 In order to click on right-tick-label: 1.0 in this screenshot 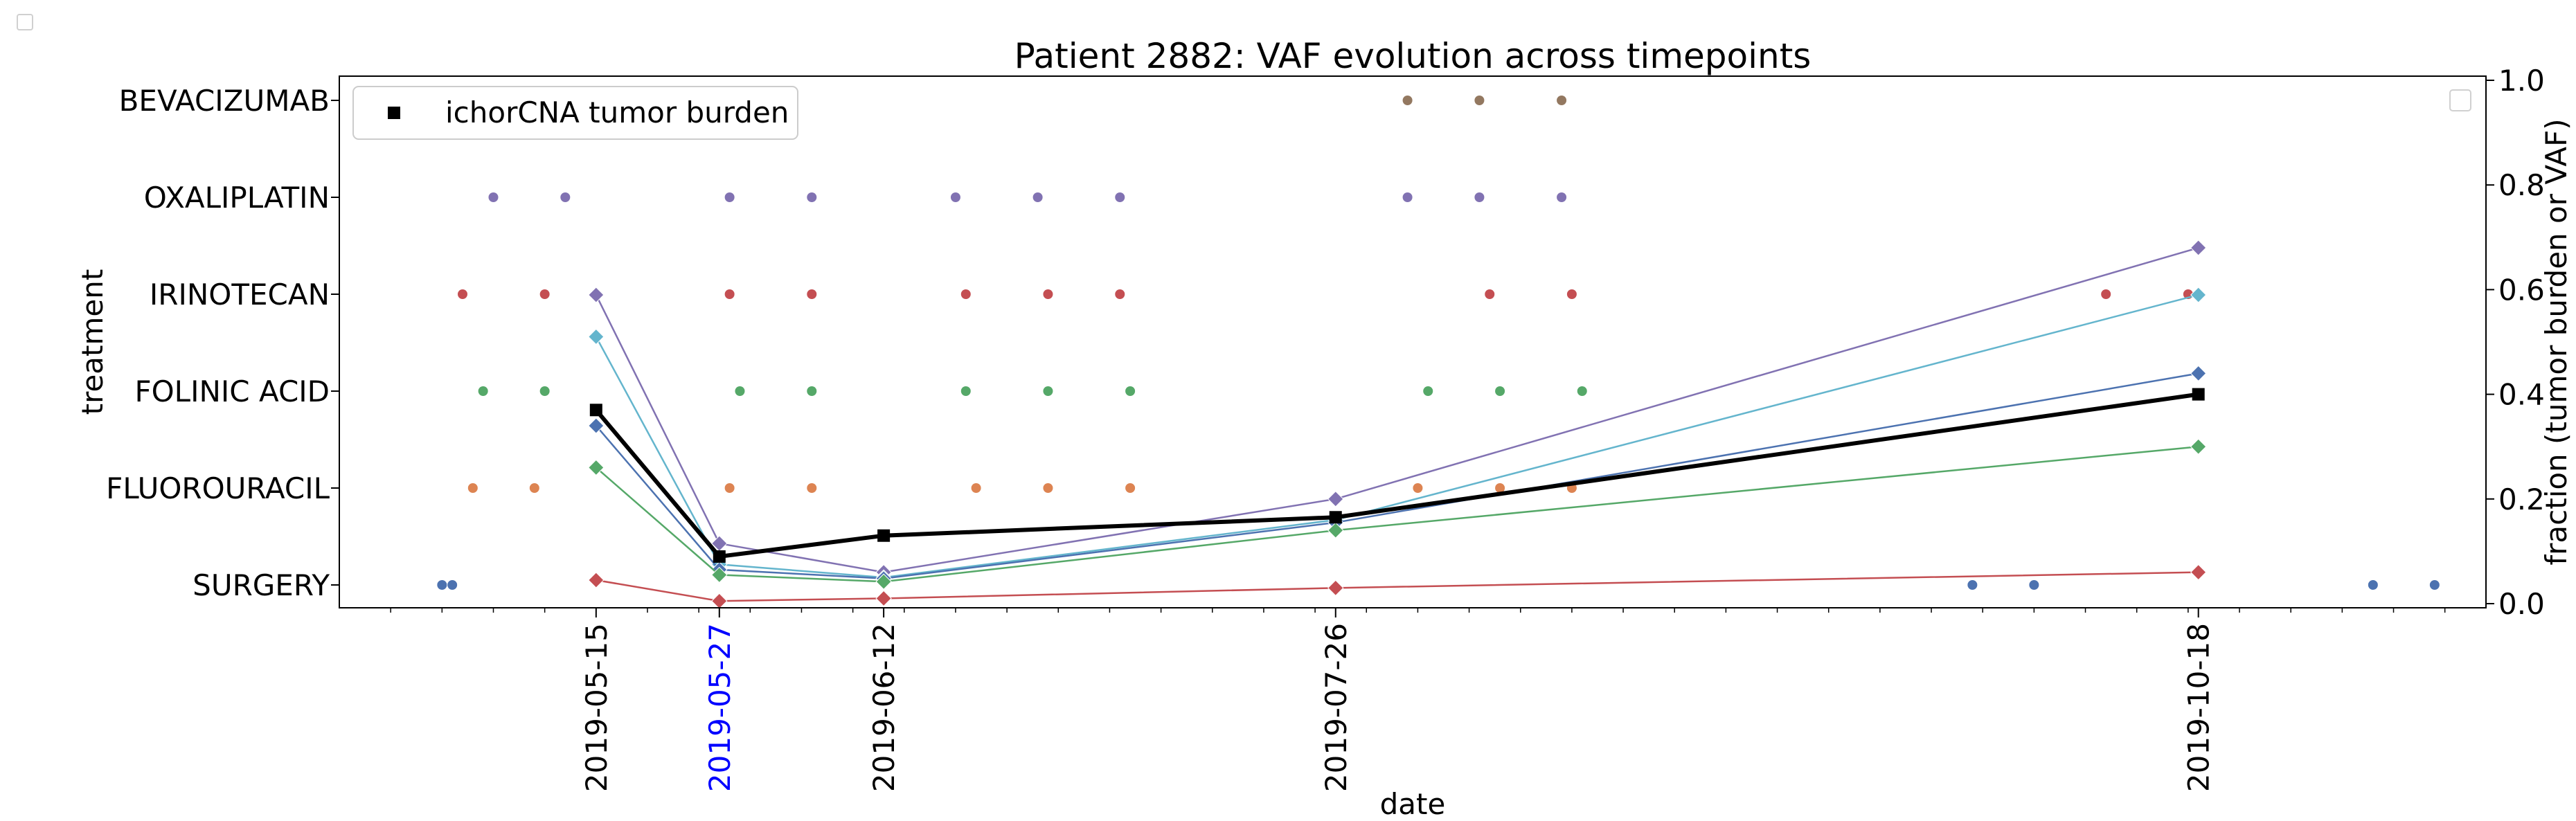, I will do `click(2521, 81)`.